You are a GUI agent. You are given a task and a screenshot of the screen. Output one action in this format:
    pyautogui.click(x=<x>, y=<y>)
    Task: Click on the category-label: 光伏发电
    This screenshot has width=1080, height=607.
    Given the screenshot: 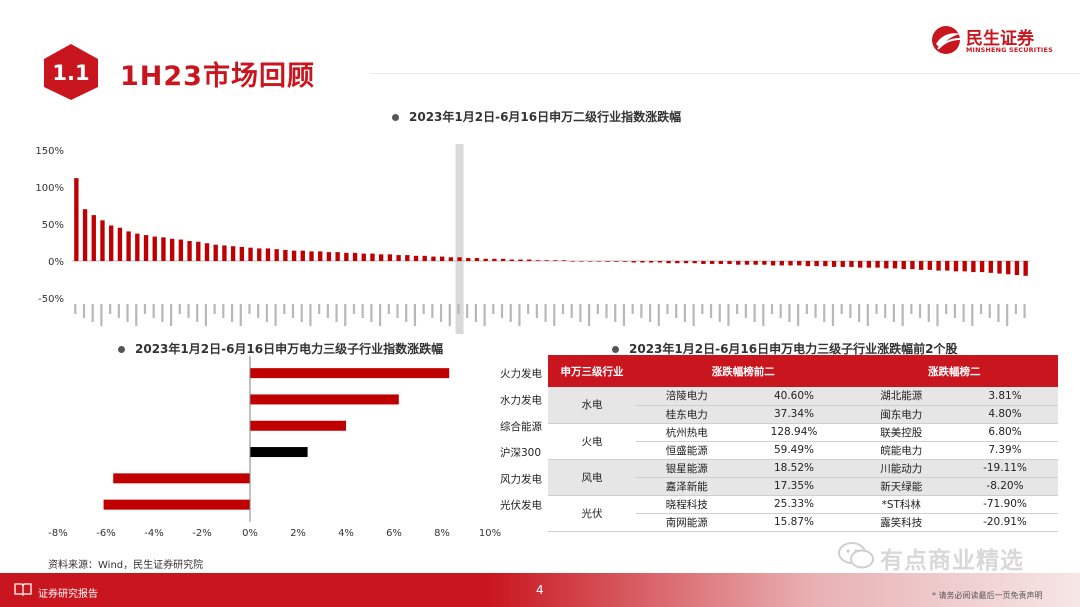 What is the action you would take?
    pyautogui.click(x=521, y=505)
    